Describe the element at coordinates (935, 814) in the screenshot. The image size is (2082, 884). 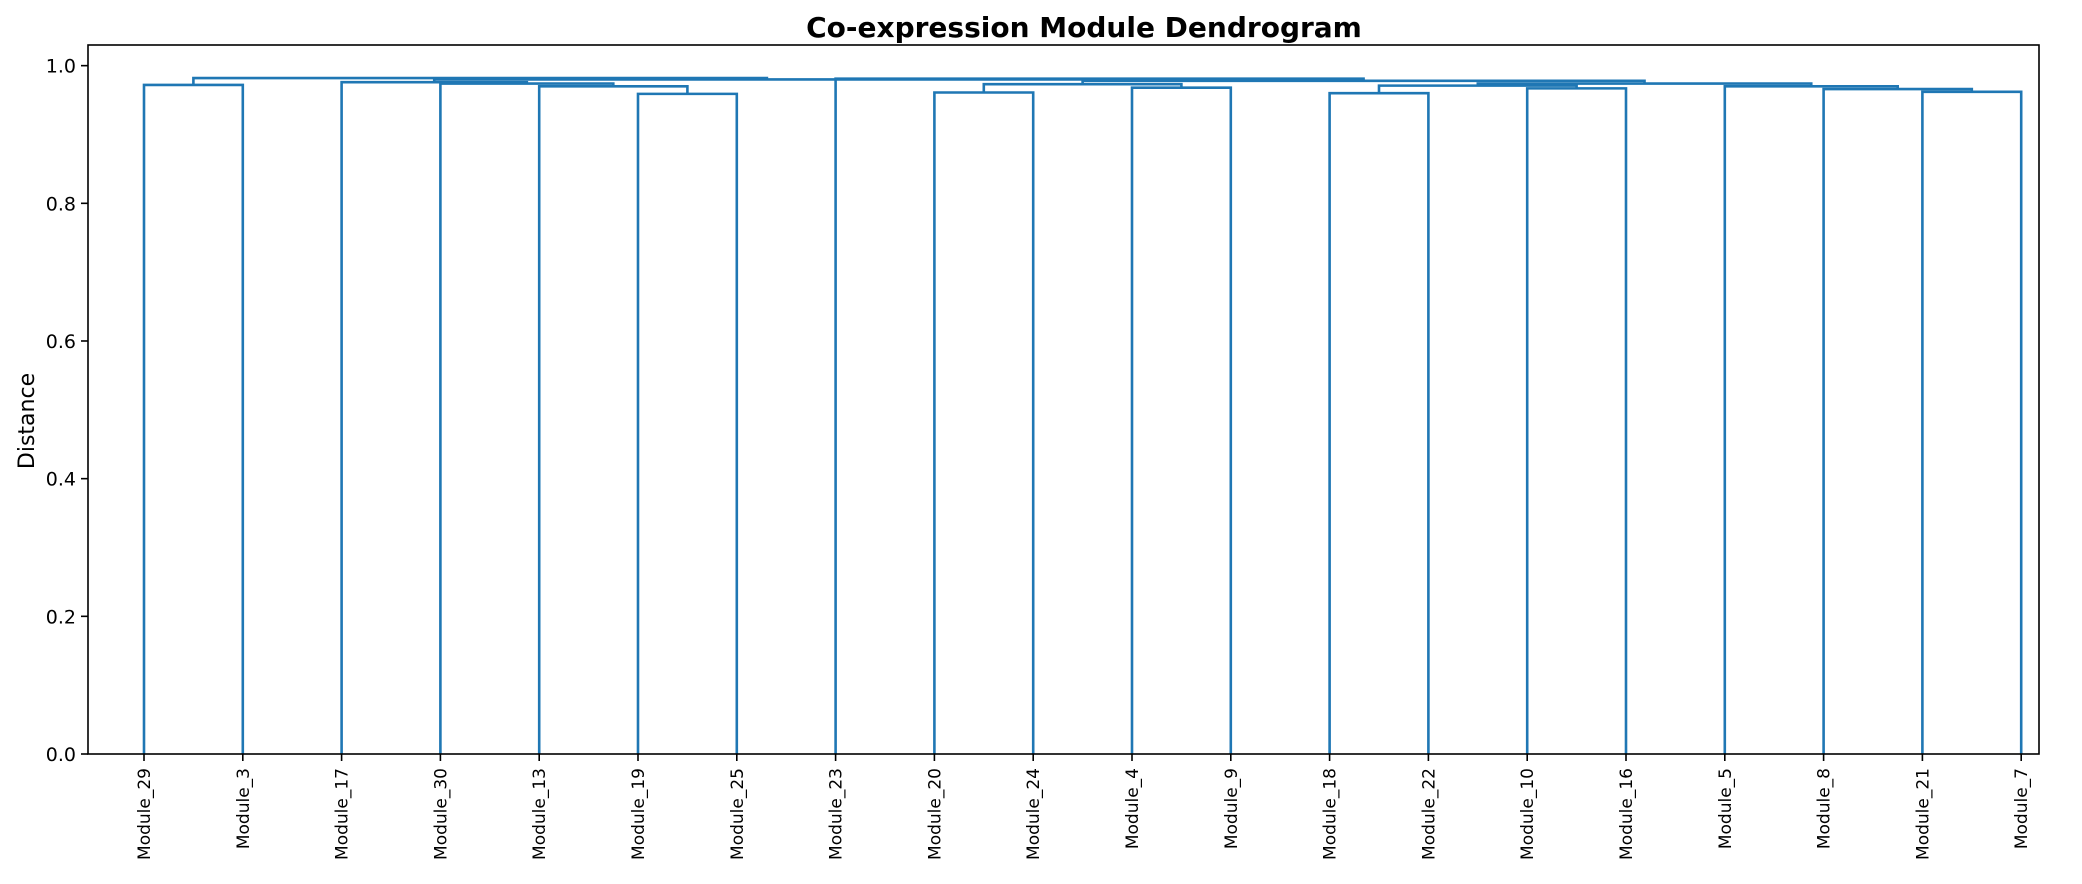
I see `leaf-label: Module_20` at that location.